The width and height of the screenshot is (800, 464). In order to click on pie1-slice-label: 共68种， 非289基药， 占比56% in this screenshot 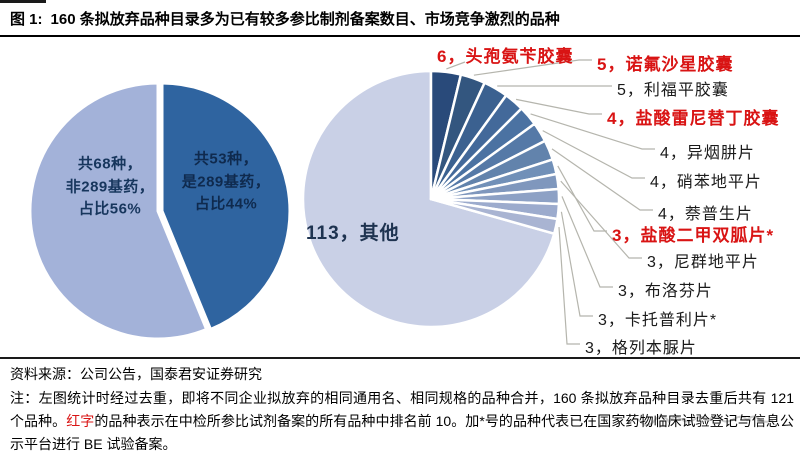, I will do `click(110, 186)`.